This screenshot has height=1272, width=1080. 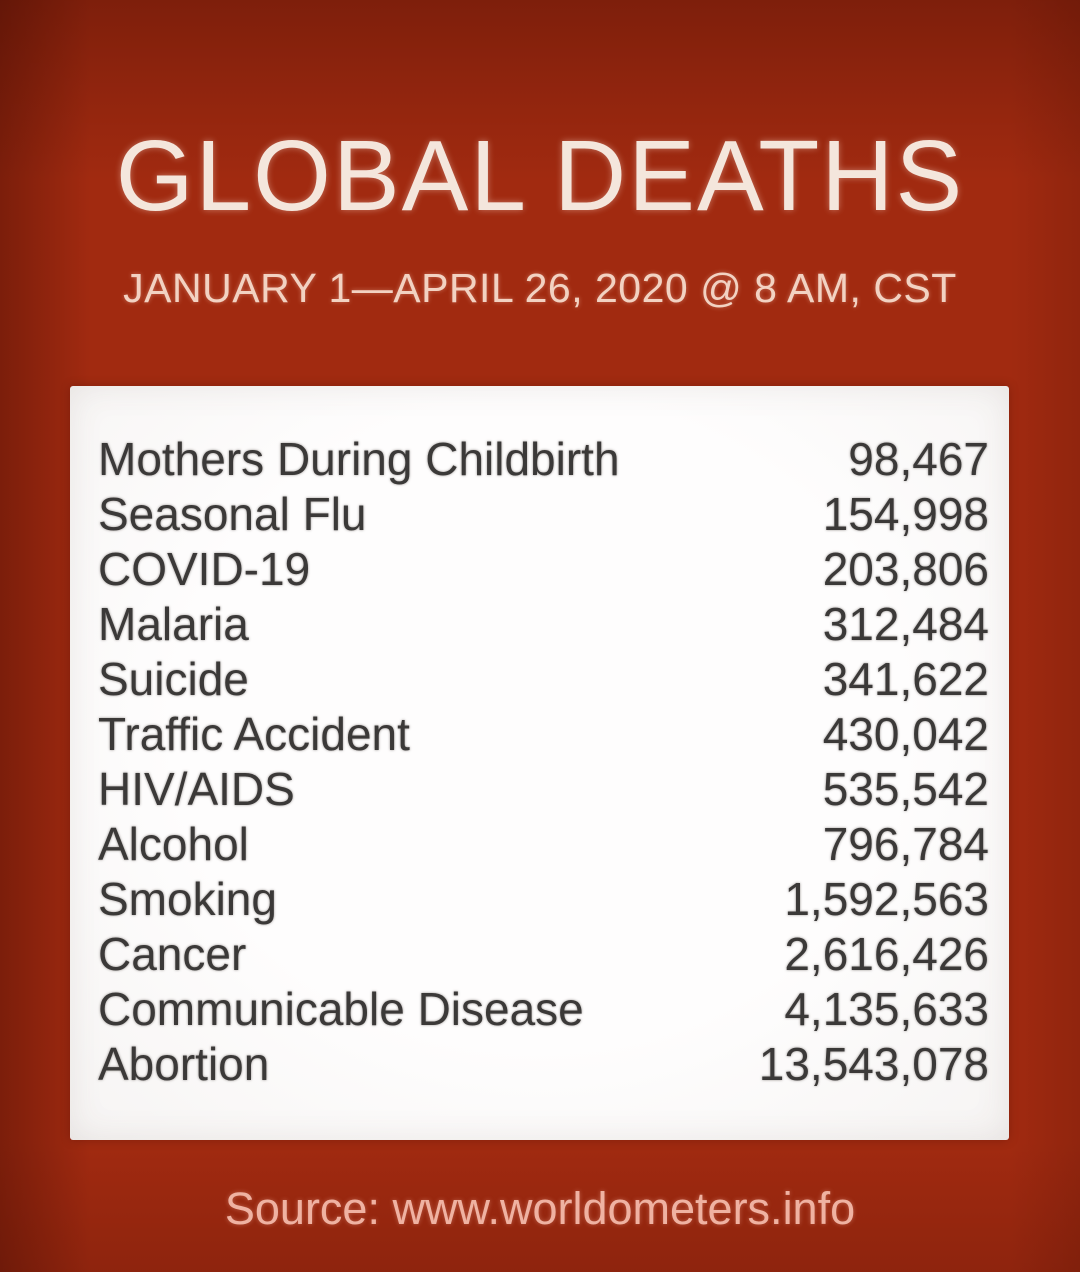 I want to click on cause-label: Cancer, so click(x=172, y=954).